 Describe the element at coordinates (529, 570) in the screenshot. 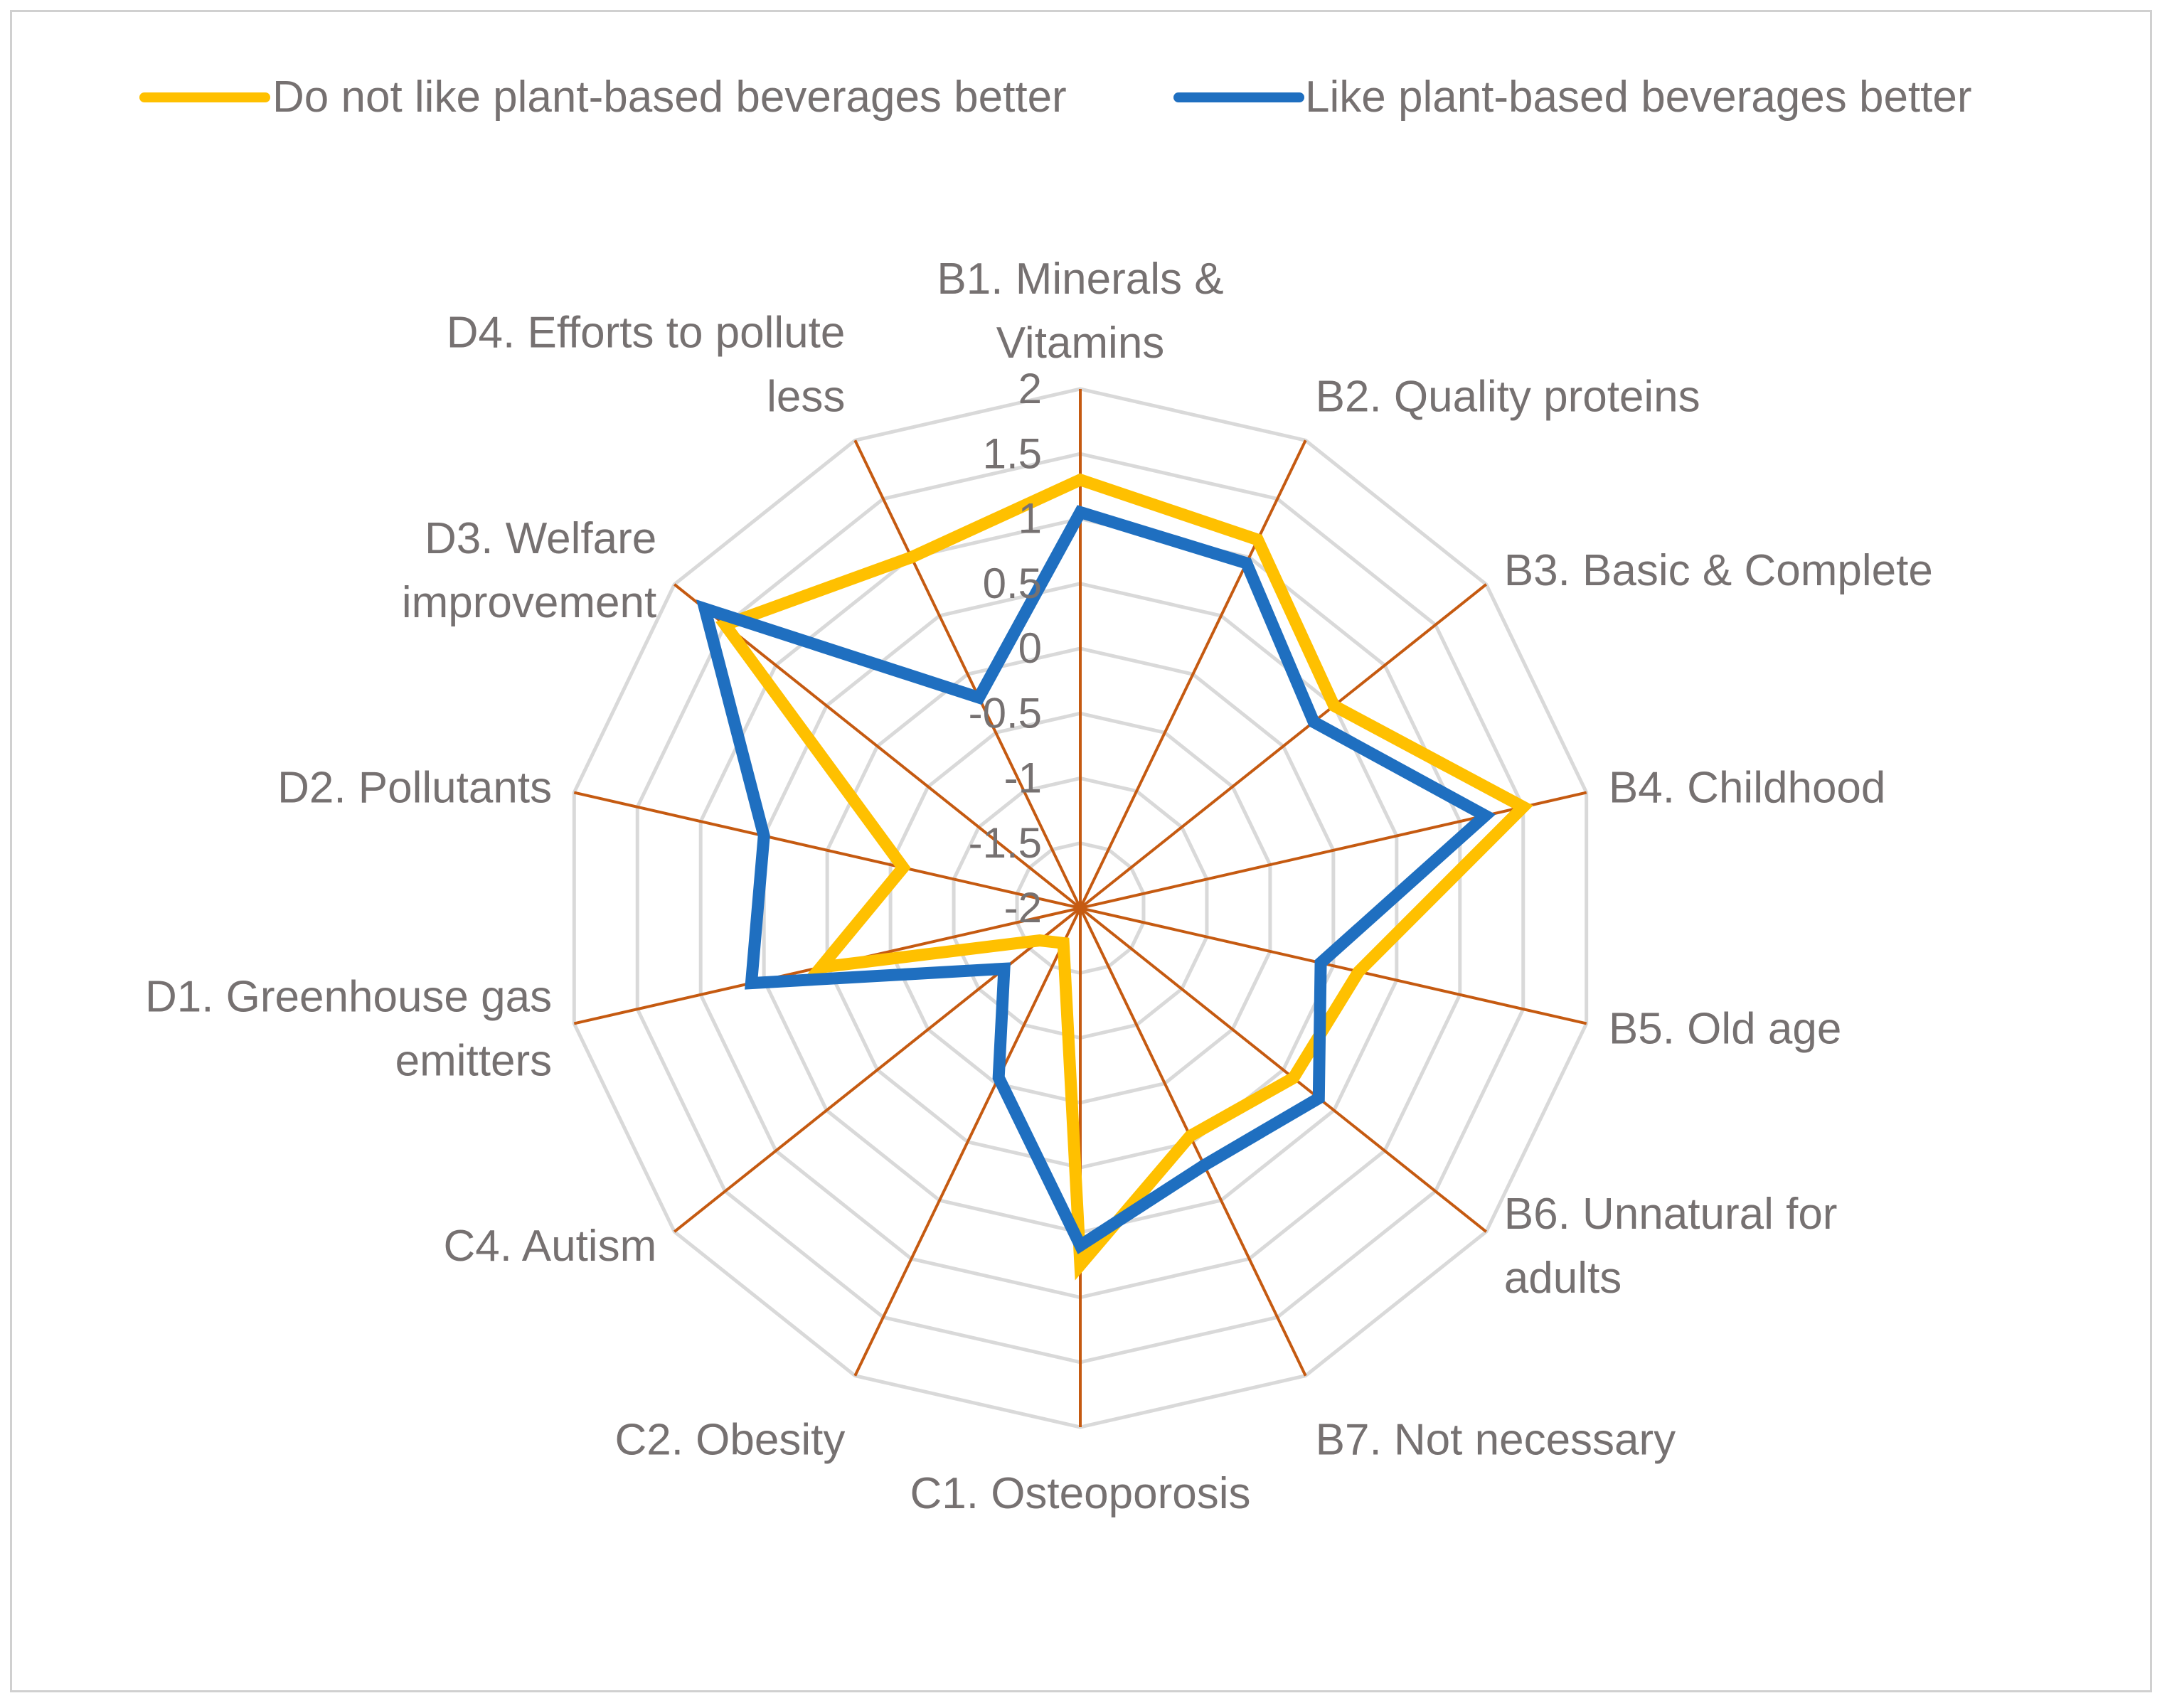

I see `category-label: D3. Welfare improvement` at that location.